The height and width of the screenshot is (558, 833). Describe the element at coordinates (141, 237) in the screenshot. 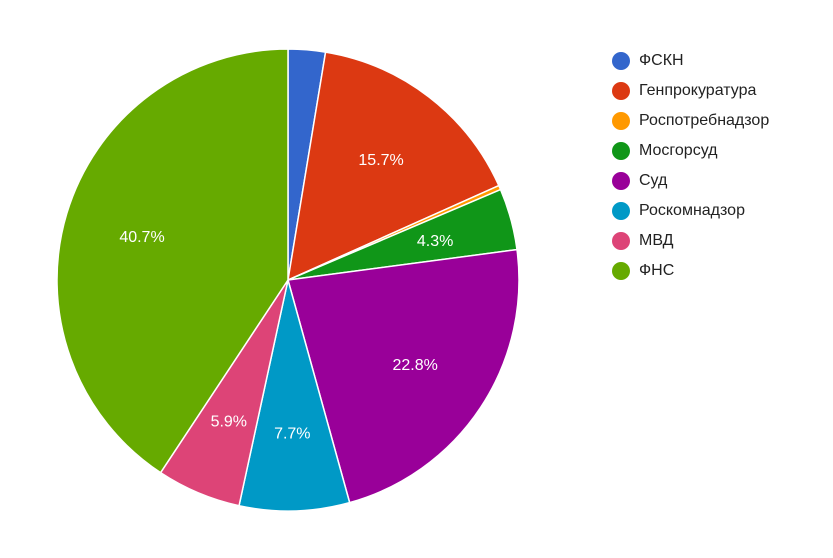

I see `pie-slice-label-7: 40.7%` at that location.